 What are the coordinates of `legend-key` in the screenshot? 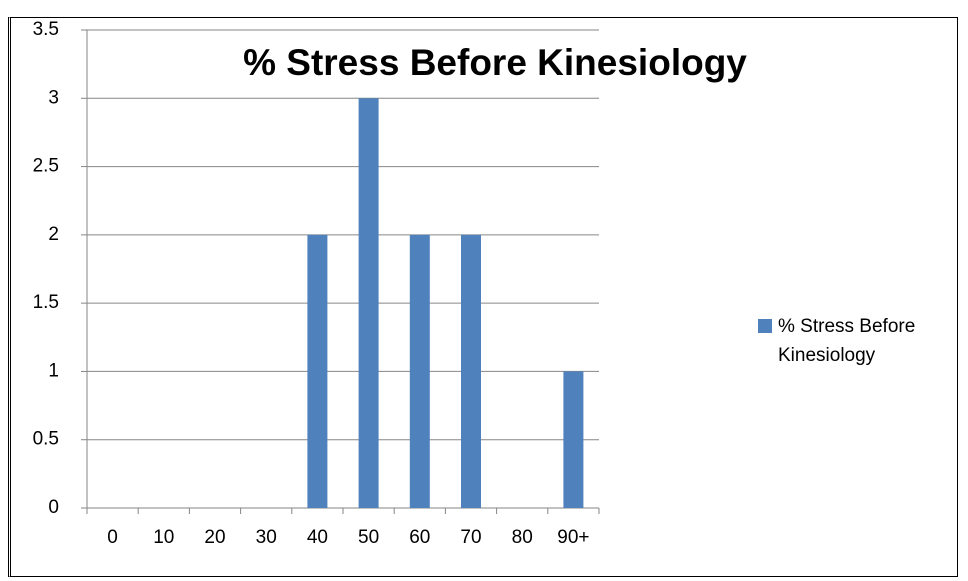 It's located at (765, 326).